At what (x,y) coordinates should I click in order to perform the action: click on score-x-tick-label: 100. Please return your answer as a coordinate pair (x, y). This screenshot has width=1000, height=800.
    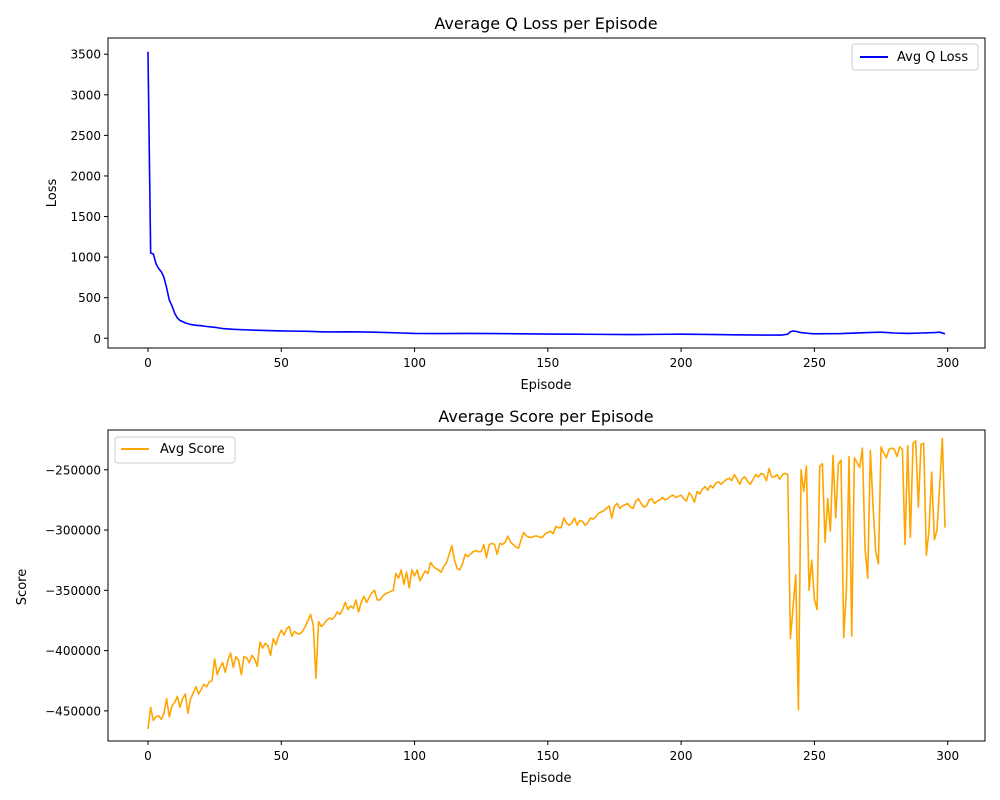
    Looking at the image, I should click on (414, 756).